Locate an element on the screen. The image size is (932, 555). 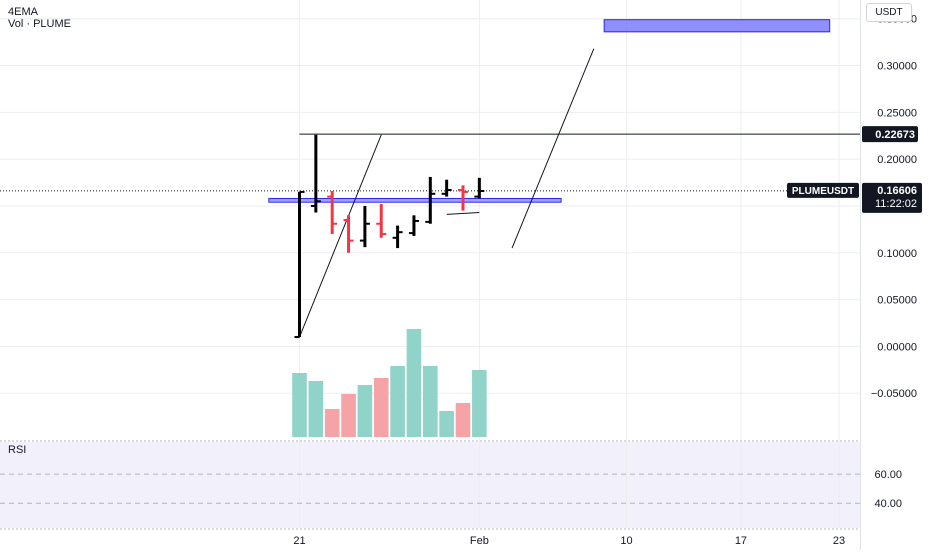
time-tick-label: 10 is located at coordinates (626, 541).